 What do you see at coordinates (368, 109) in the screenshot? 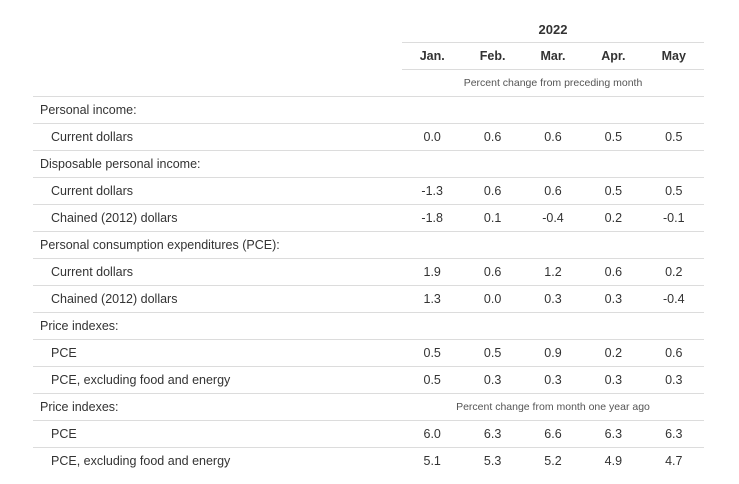
I see `section-row: Personal income:` at bounding box center [368, 109].